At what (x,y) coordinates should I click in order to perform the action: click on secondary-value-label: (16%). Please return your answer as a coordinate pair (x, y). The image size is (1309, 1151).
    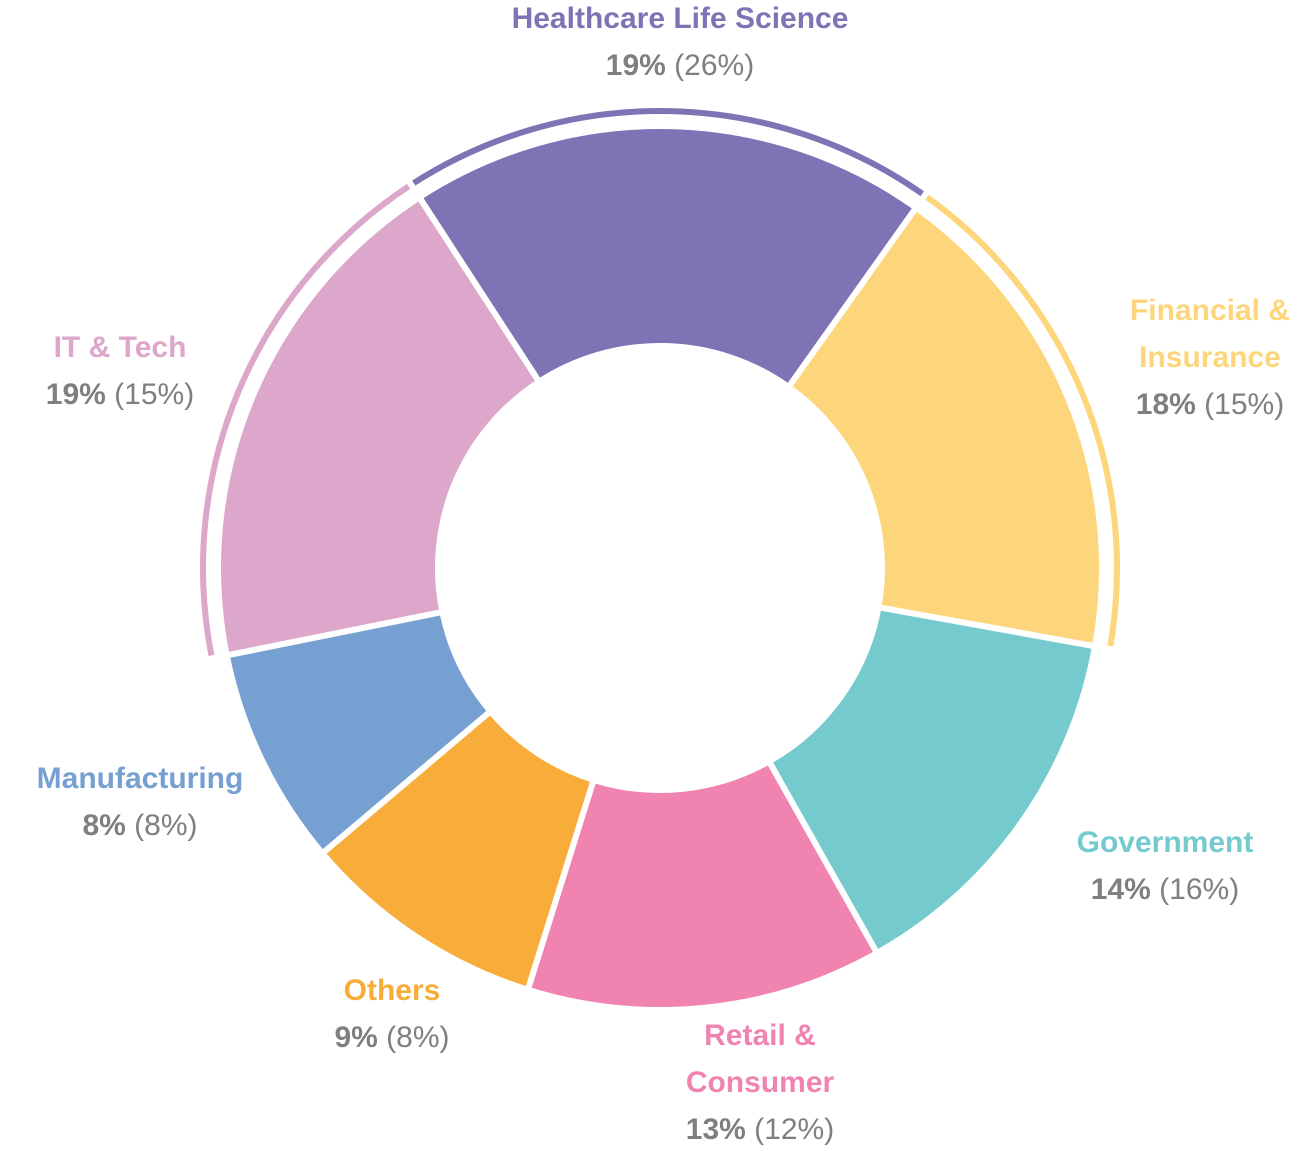
    Looking at the image, I should click on (1199, 889).